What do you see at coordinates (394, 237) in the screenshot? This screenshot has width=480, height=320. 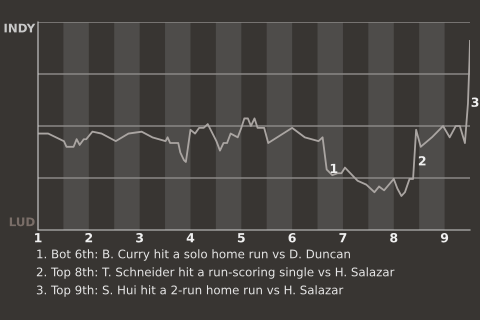 I see `x-tick-label: 8` at bounding box center [394, 237].